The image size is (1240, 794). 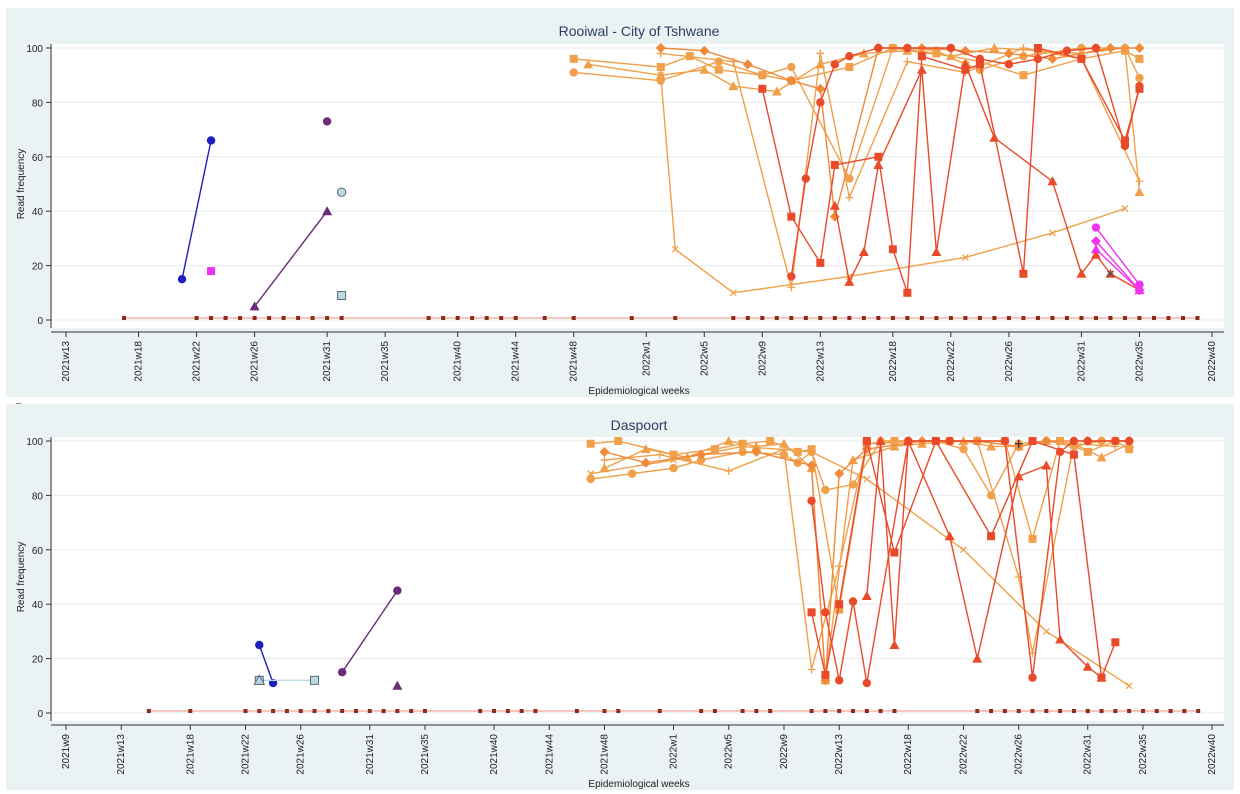 I want to click on chart-title: Daspoort, so click(x=639, y=425).